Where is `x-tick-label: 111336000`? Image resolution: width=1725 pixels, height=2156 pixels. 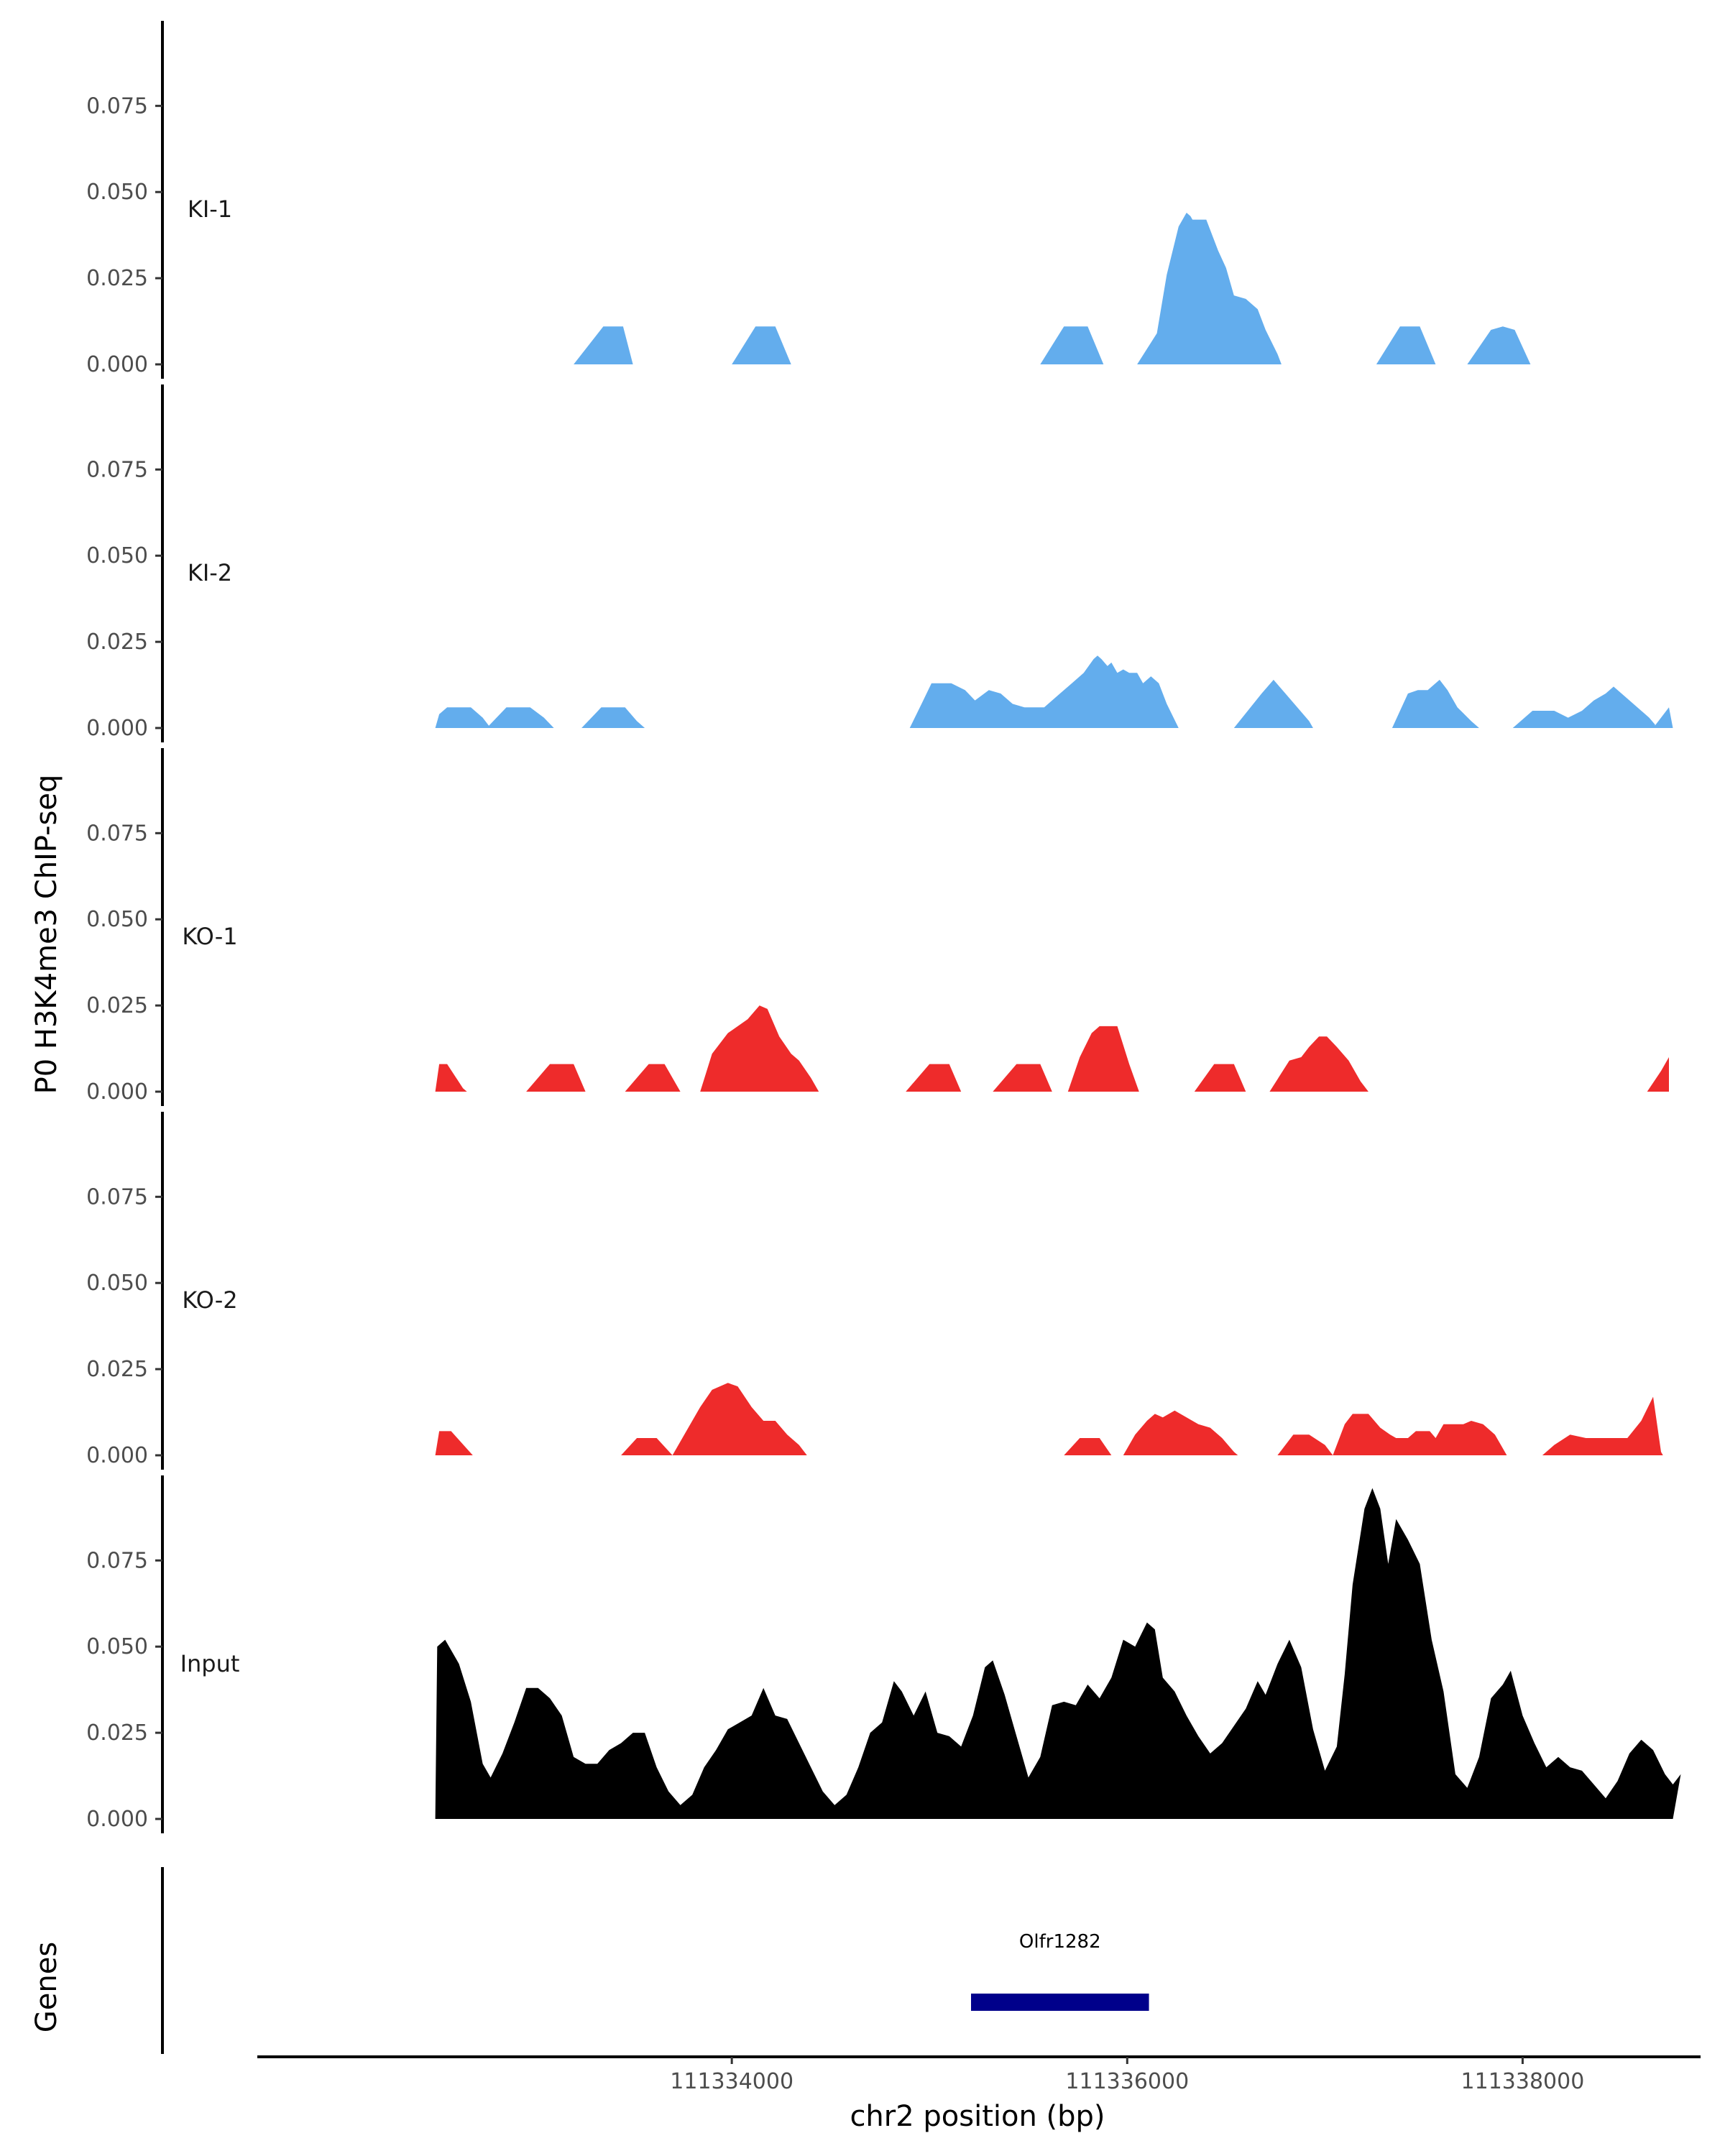
x-tick-label: 111336000 is located at coordinates (1127, 2082).